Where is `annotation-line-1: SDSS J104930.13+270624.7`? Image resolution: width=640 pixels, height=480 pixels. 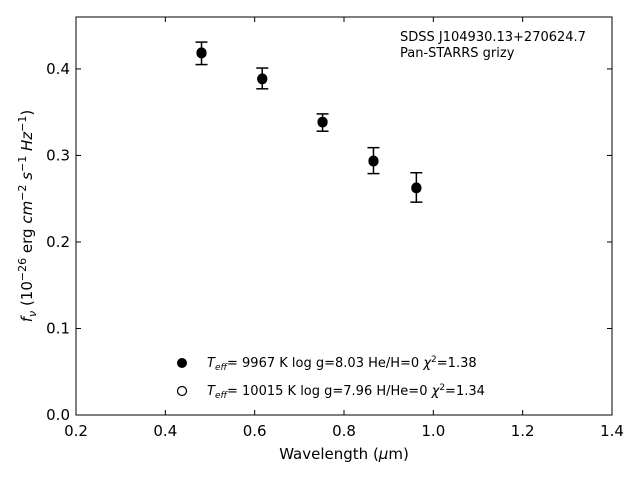 annotation-line-1: SDSS J104930.13+270624.7 is located at coordinates (493, 37).